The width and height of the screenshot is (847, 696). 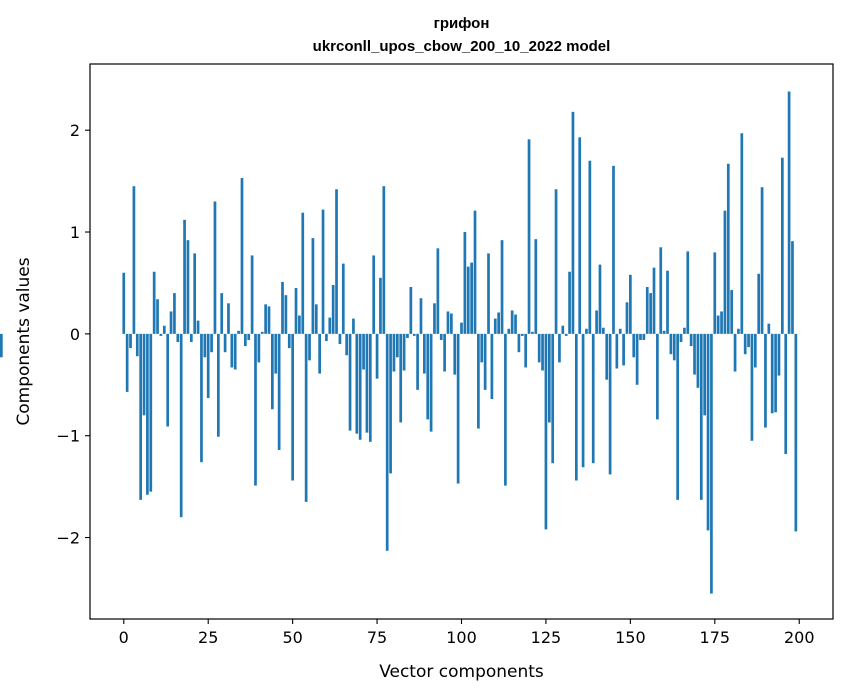 I want to click on x-ticks-group: 0 25 50 75 100 125 150 175 200, so click(x=467, y=633).